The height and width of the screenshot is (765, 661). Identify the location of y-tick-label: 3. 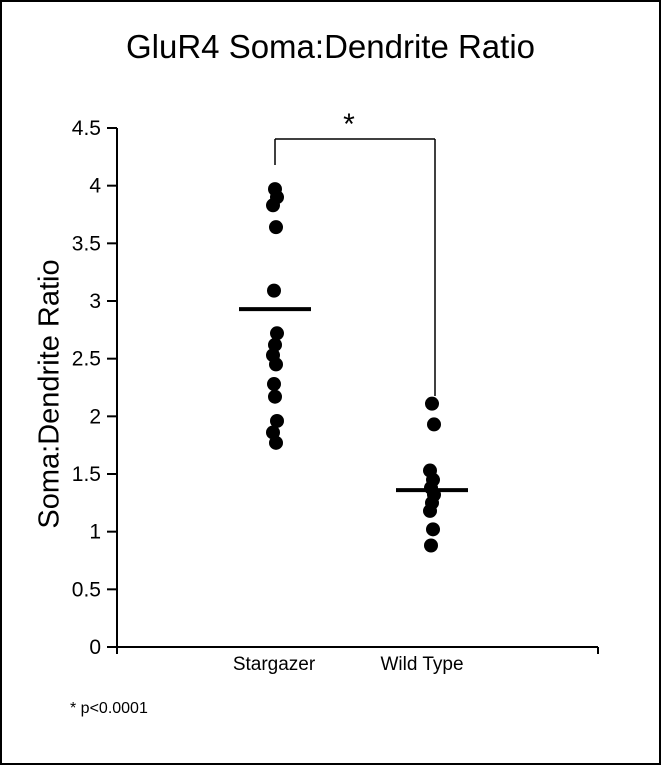
(95, 301).